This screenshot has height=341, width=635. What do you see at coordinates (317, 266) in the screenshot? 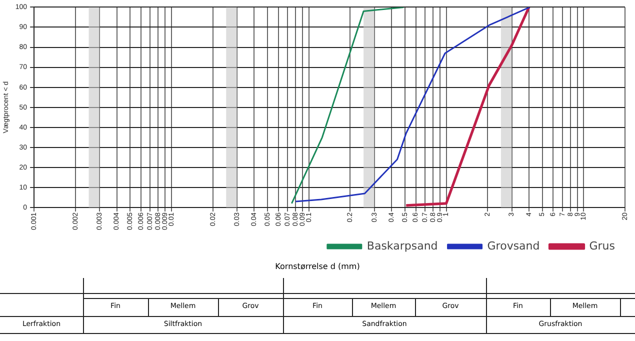
I see `x-axis-title: Kornstørrelse d (mm)` at bounding box center [317, 266].